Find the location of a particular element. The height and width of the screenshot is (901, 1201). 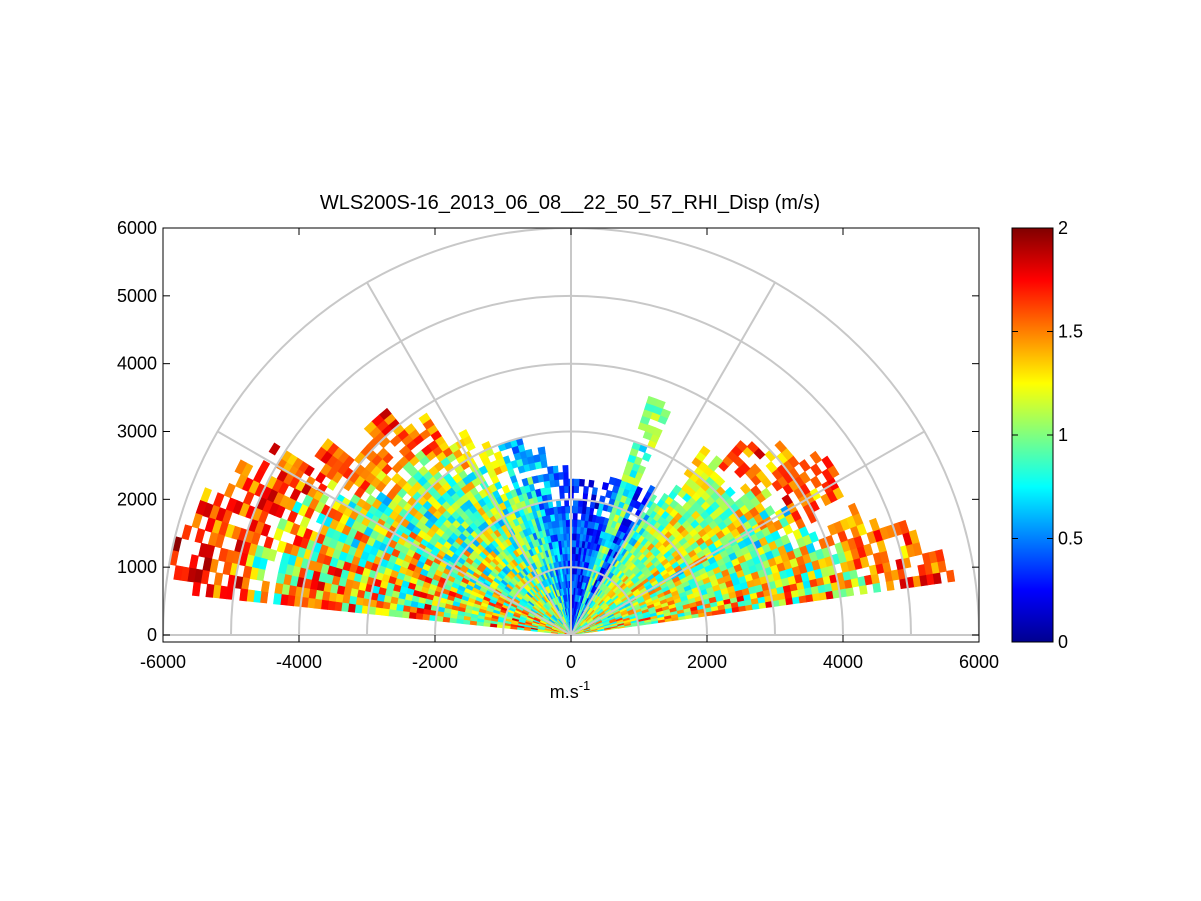

colorbar-tick-label: 1.5 is located at coordinates (1070, 332).